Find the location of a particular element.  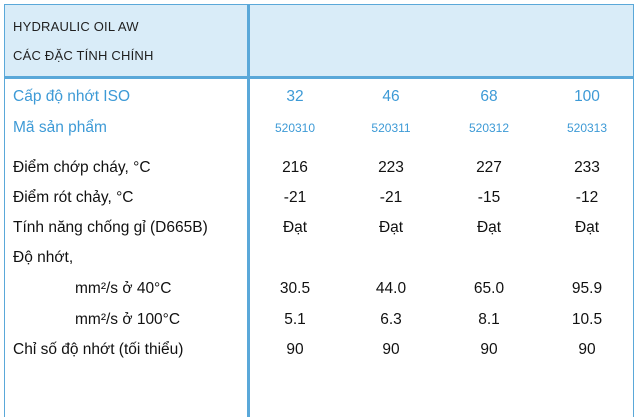

cell-value: 10.5 is located at coordinates (587, 319).